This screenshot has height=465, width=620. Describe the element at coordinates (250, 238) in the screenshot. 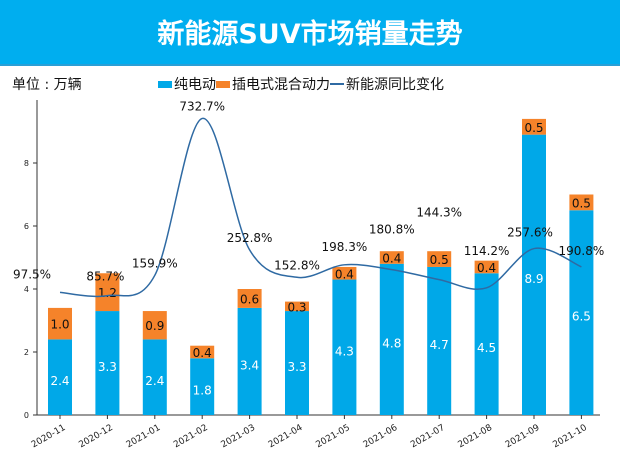

I see `yoy-label: 252.8%` at that location.